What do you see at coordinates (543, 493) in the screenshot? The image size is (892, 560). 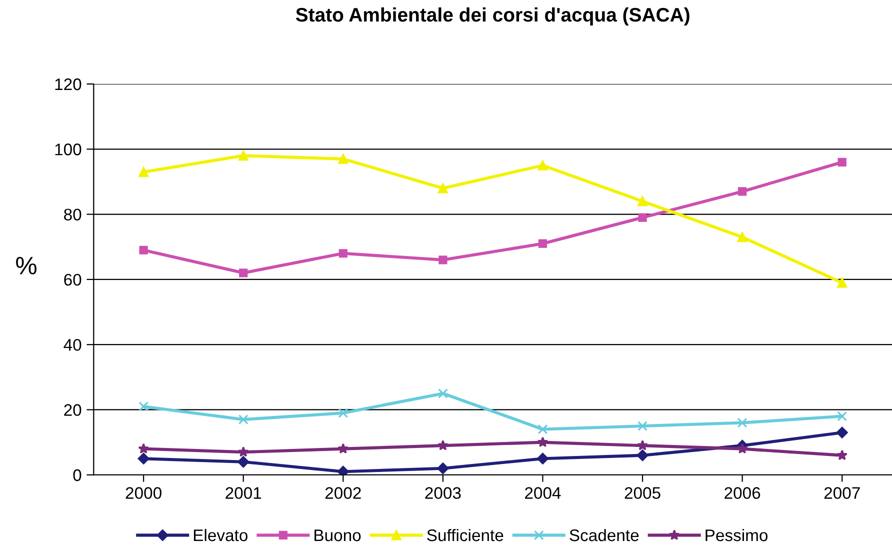 I see `x-tick-label: 2004` at bounding box center [543, 493].